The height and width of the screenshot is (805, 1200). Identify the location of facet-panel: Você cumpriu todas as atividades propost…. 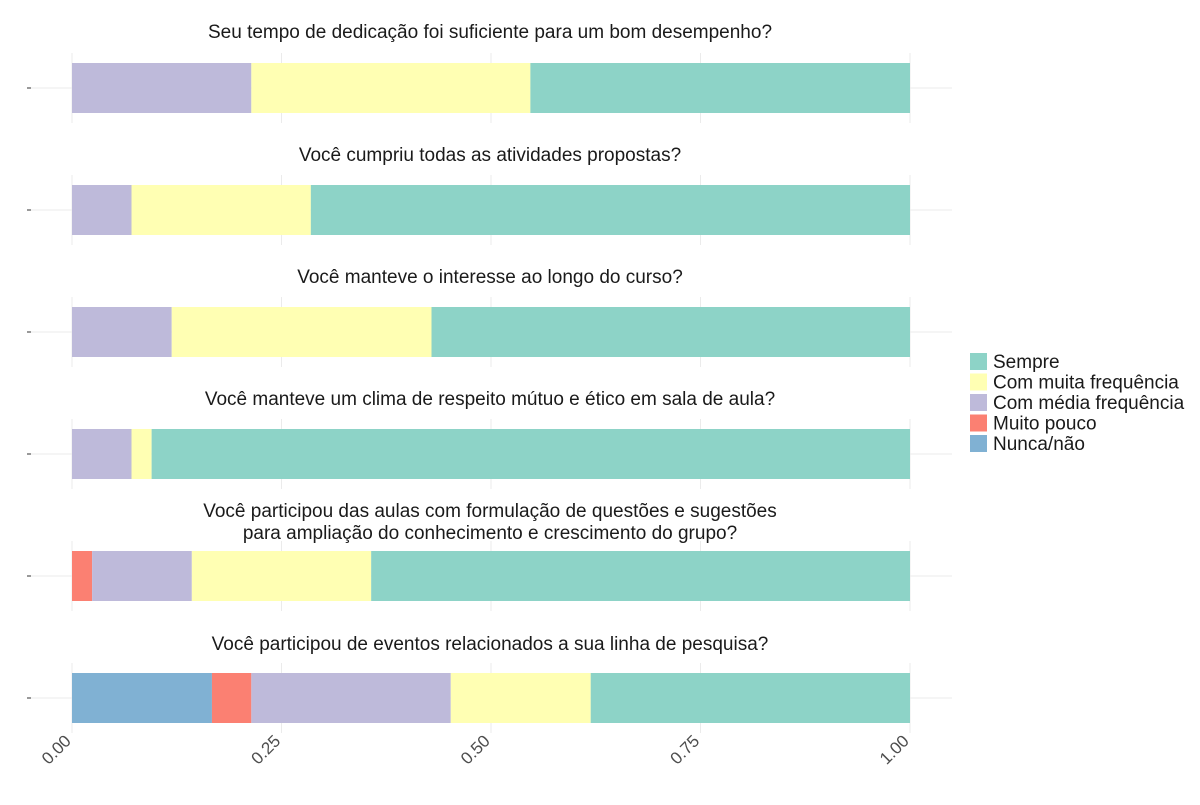
(489, 195).